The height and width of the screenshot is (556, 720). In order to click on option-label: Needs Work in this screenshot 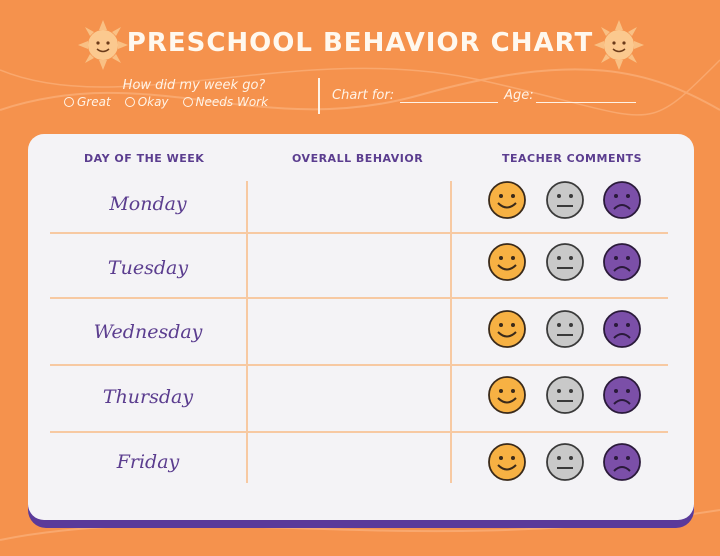, I will do `click(232, 102)`.